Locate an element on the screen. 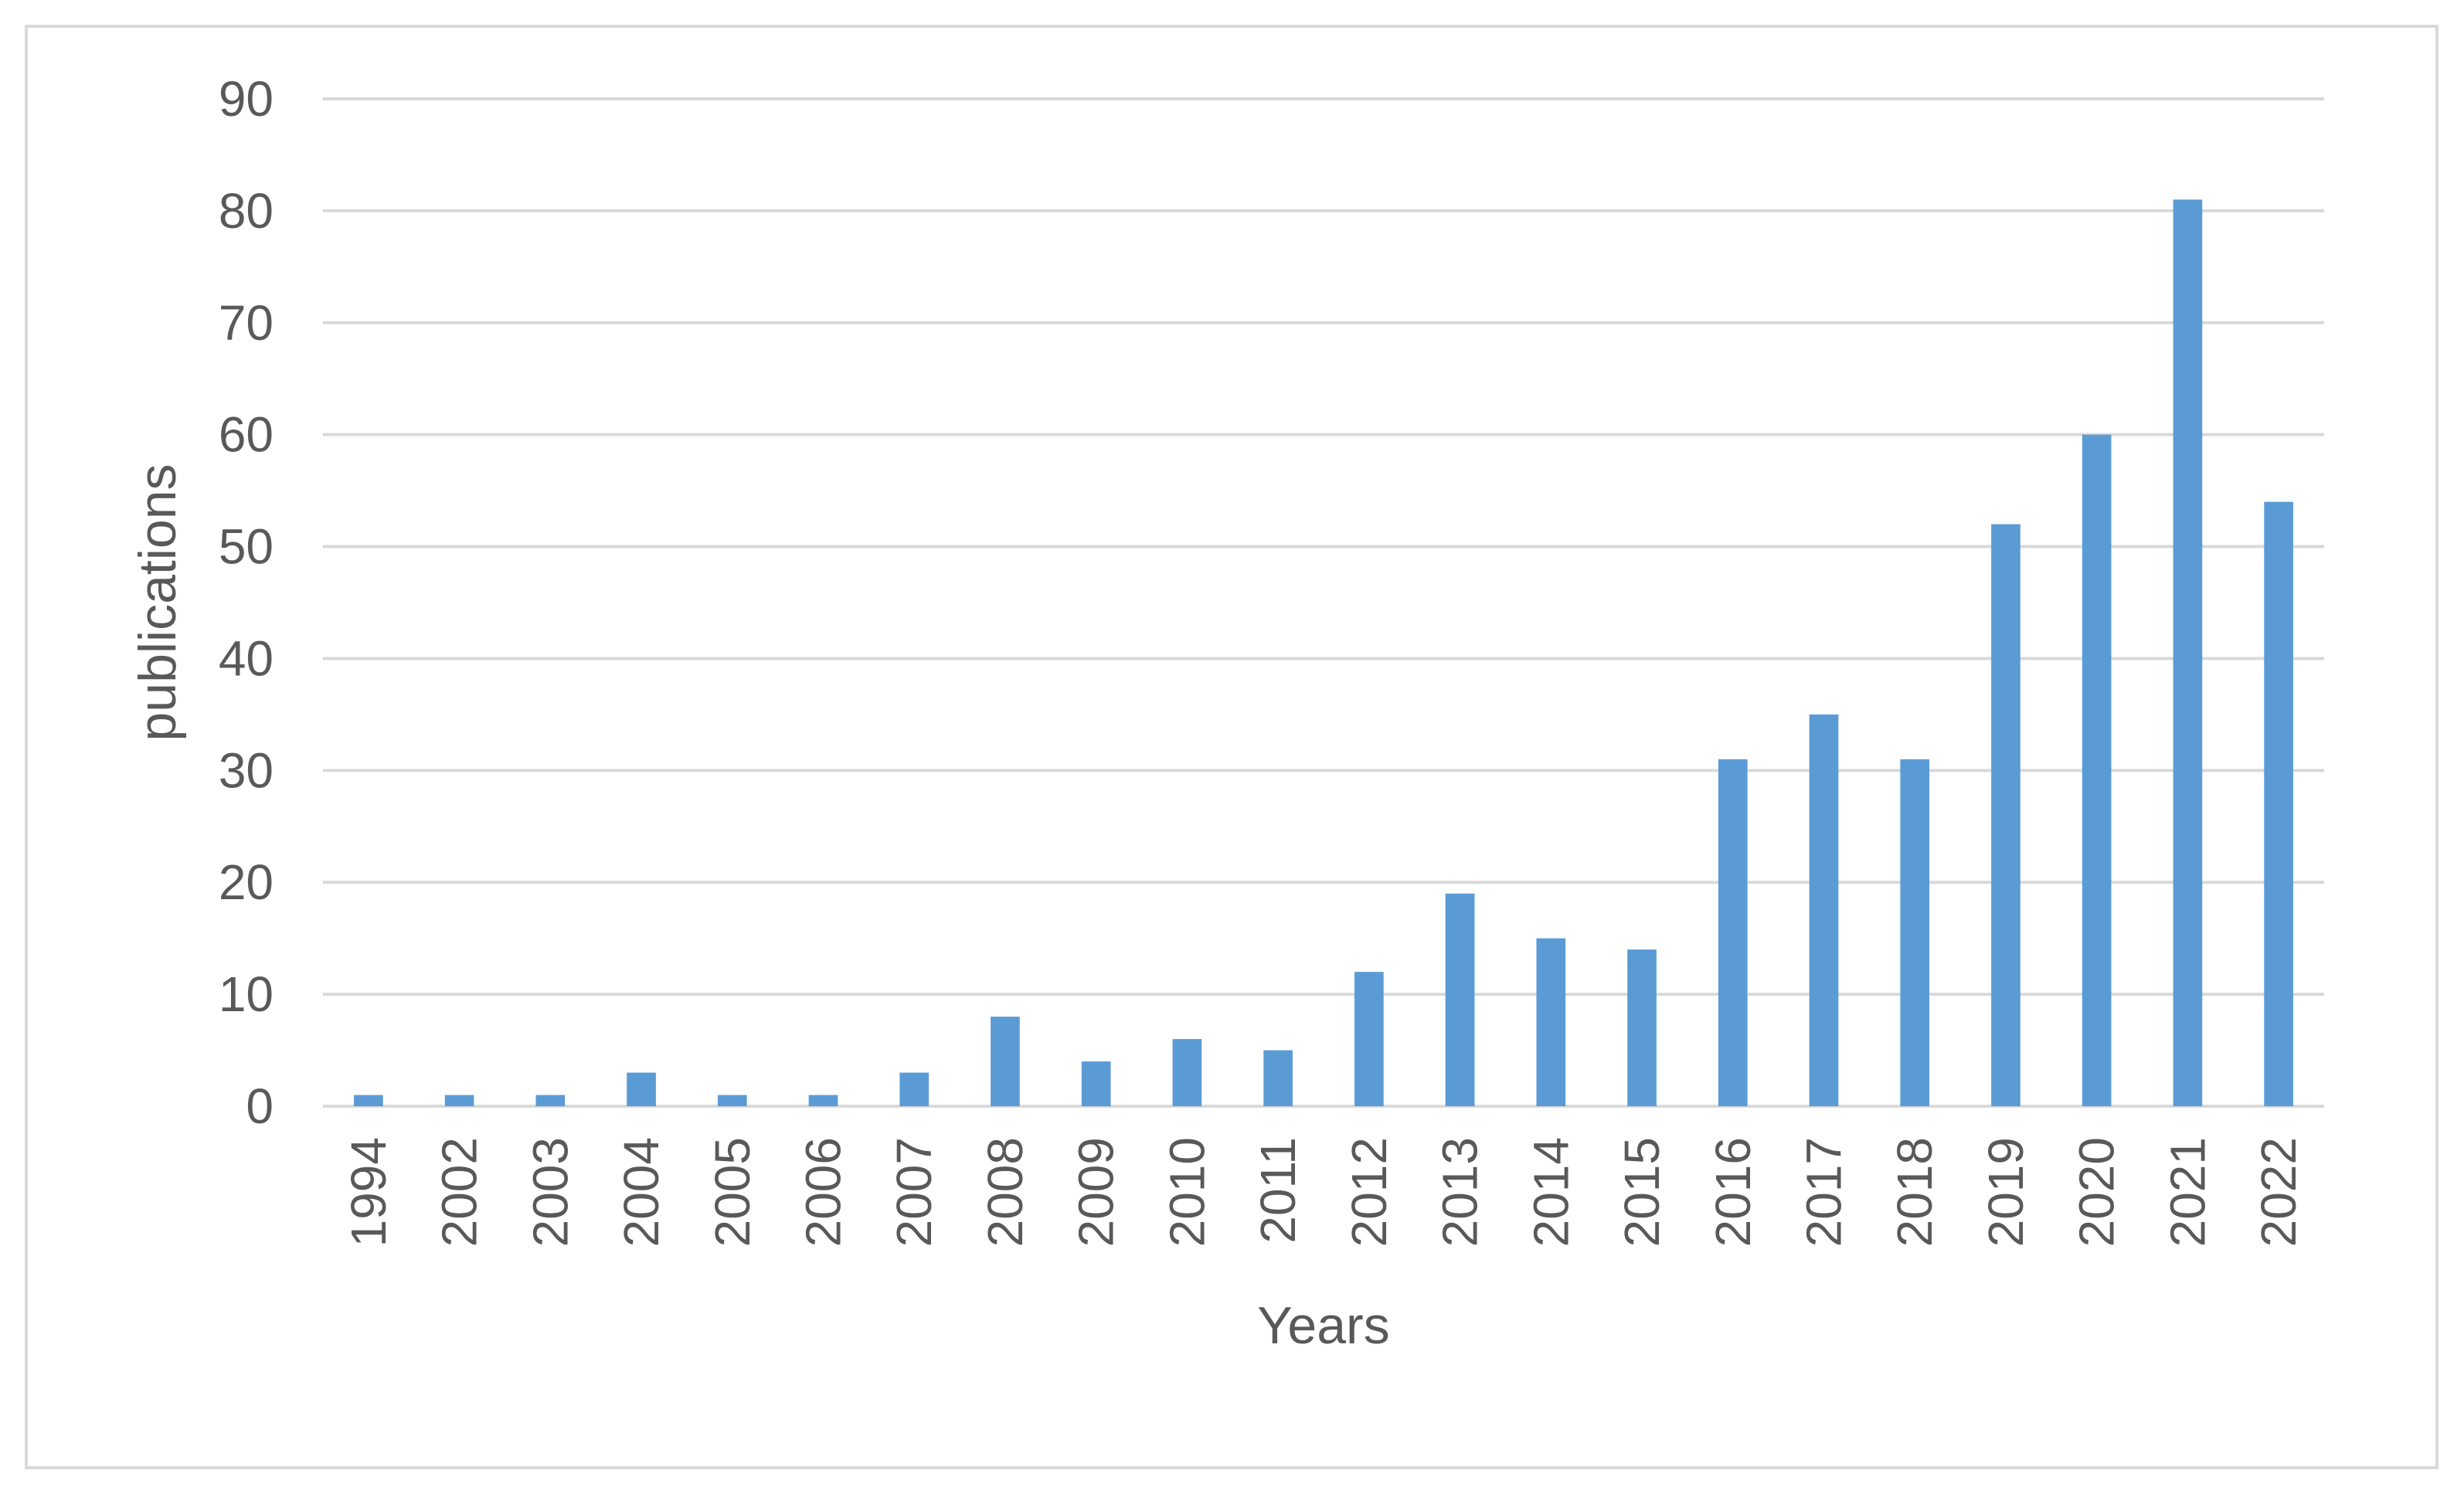 The height and width of the screenshot is (1494, 2464). bar-2013 is located at coordinates (1460, 1000).